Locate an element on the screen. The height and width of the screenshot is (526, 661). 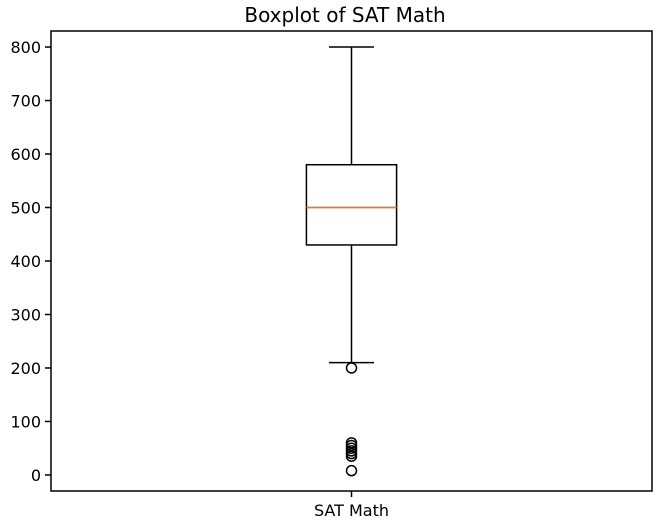
y-tick-label: 200 is located at coordinates (25, 368).